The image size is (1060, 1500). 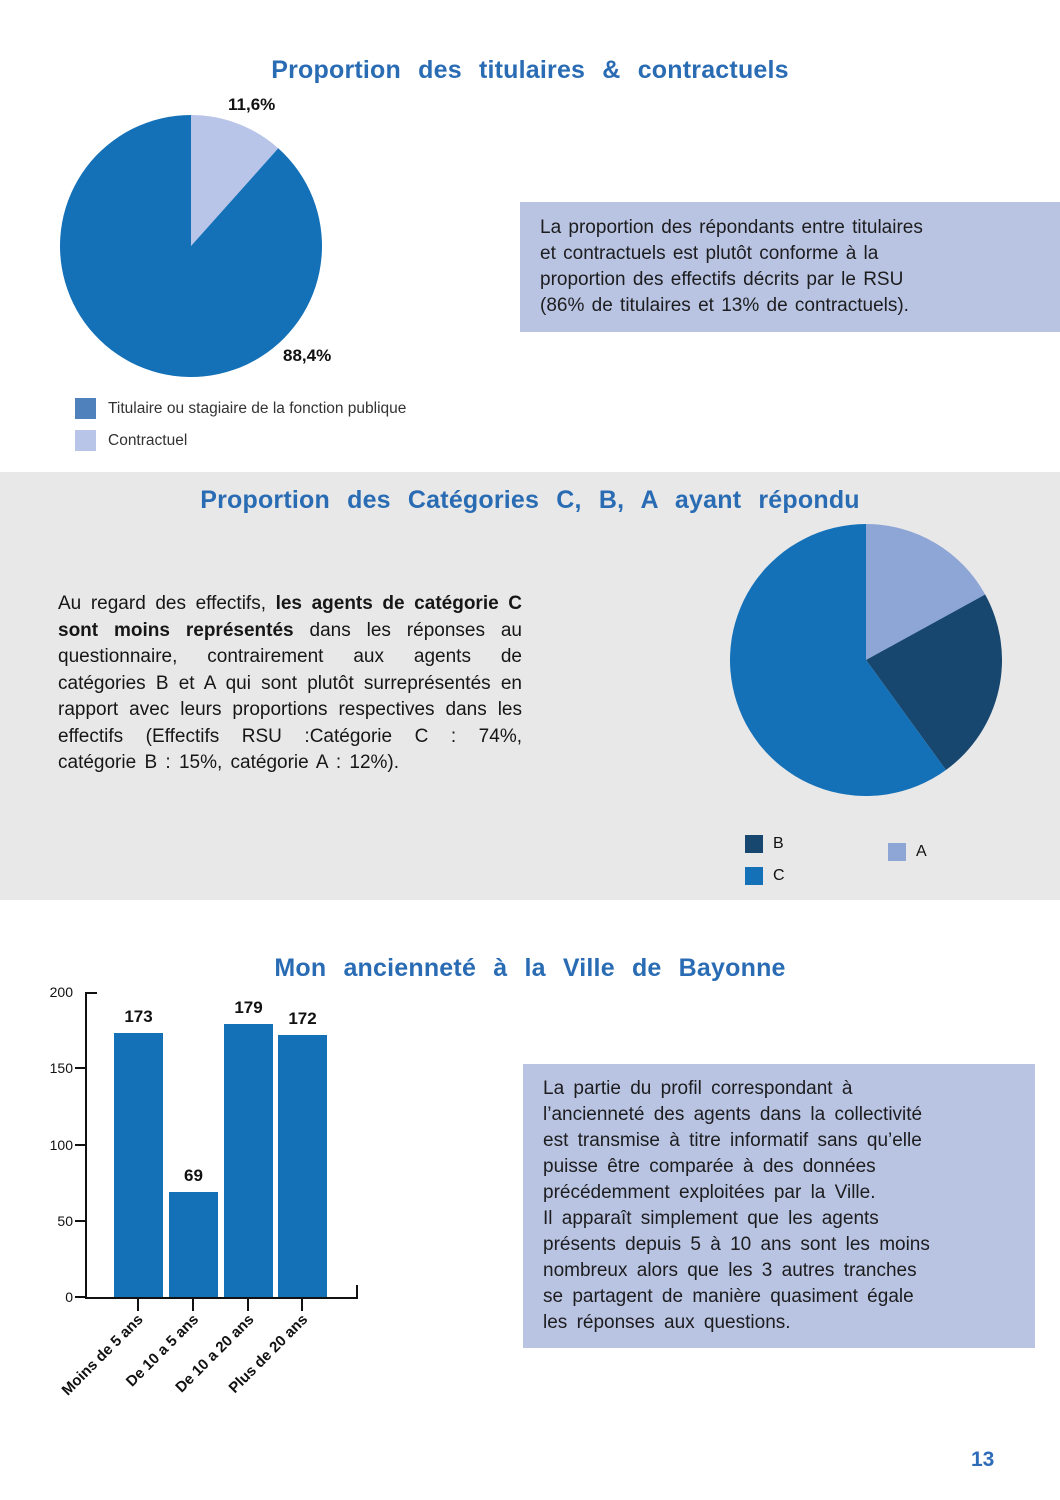 I want to click on pie-value-label-contractuel: 11,6%, so click(x=252, y=104).